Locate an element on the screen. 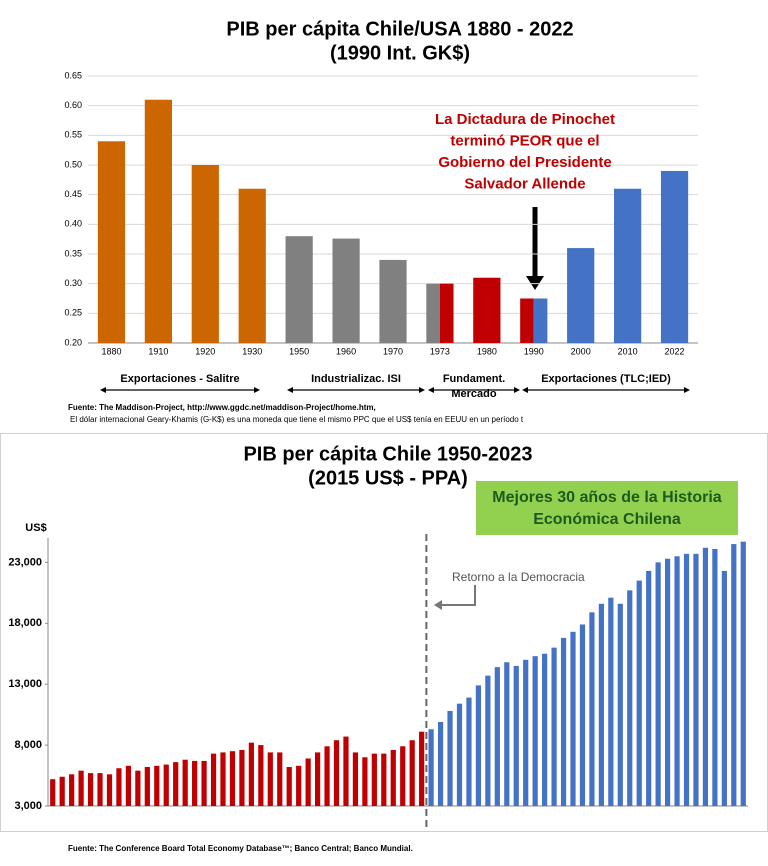 This screenshot has height=866, width=768. y-tick-label: 0.45 is located at coordinates (73, 194).